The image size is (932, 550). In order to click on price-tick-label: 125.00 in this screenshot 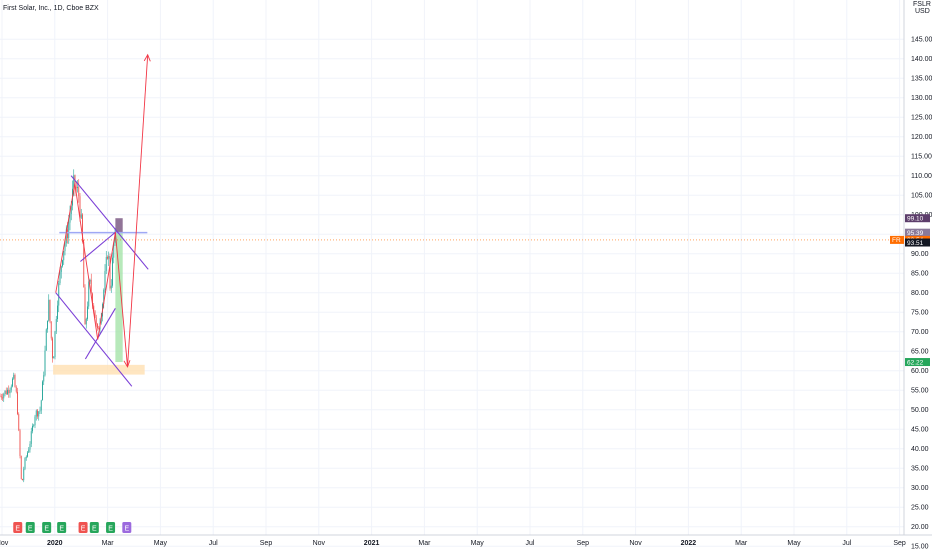, I will do `click(921, 118)`.